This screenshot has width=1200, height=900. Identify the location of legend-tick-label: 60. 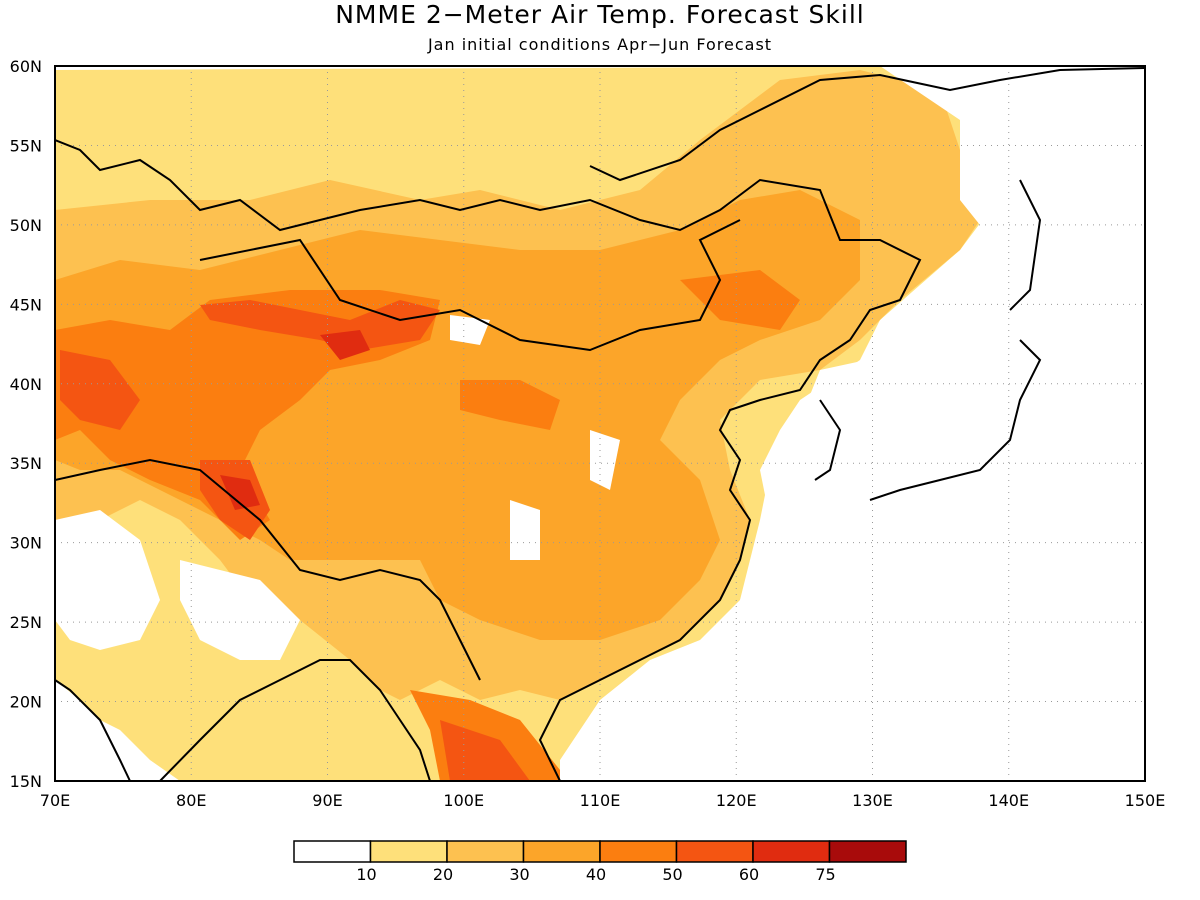
(749, 874).